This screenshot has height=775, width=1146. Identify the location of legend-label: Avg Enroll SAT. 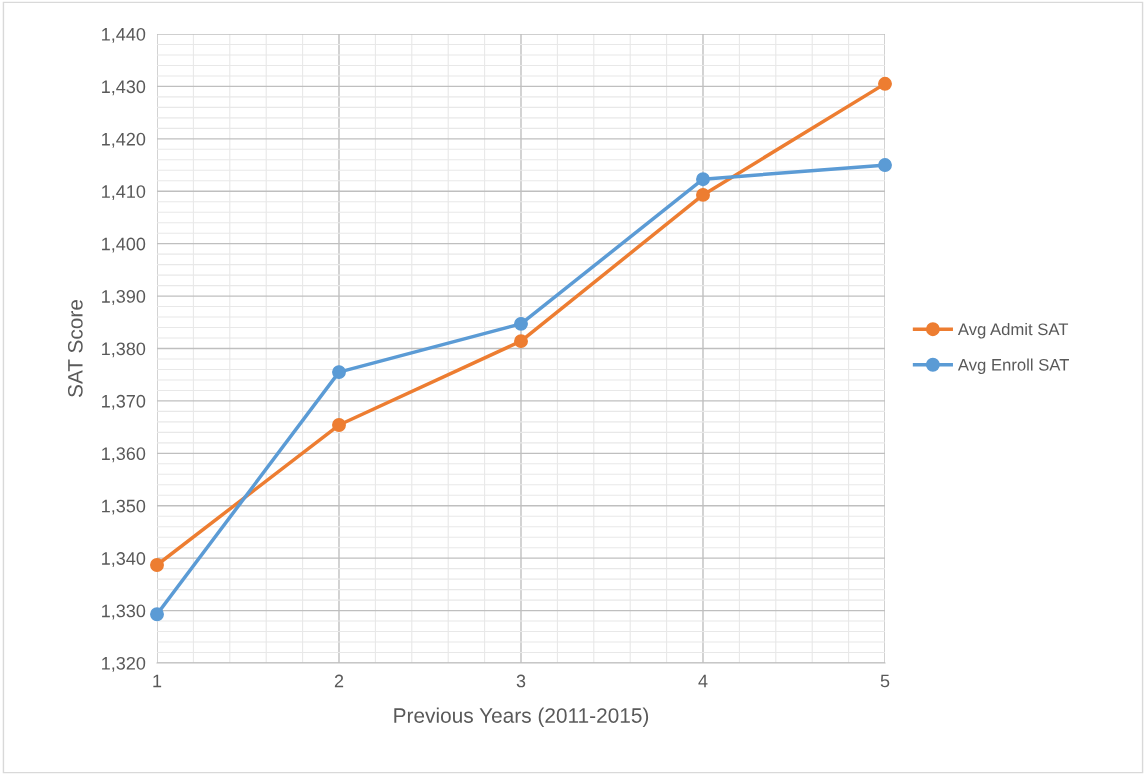
(1013, 366).